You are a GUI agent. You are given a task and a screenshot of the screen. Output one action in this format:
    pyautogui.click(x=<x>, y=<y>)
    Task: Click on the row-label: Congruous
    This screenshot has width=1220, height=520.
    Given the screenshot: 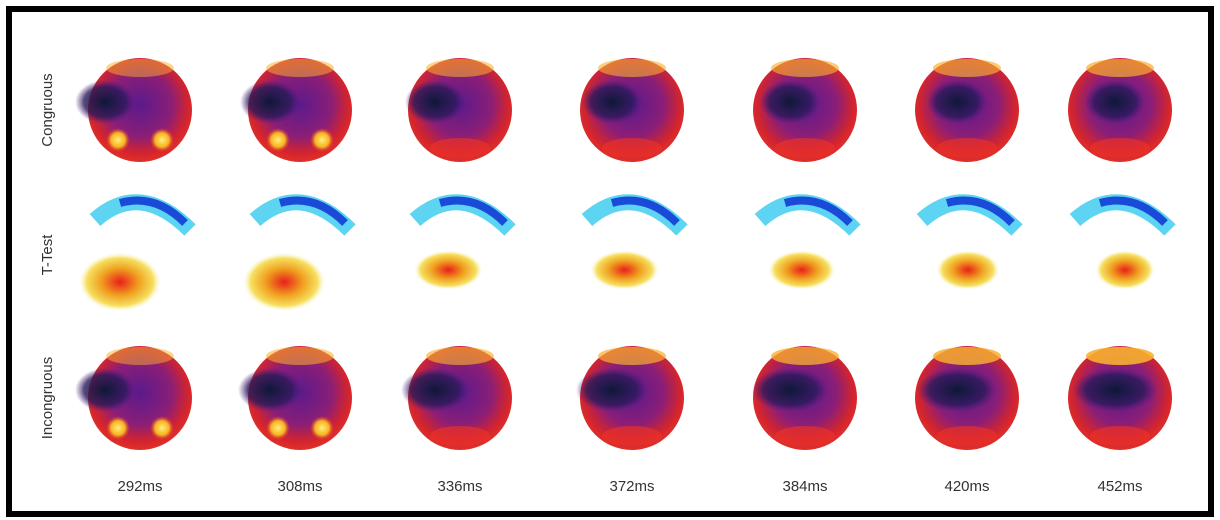 What is the action you would take?
    pyautogui.click(x=47, y=109)
    